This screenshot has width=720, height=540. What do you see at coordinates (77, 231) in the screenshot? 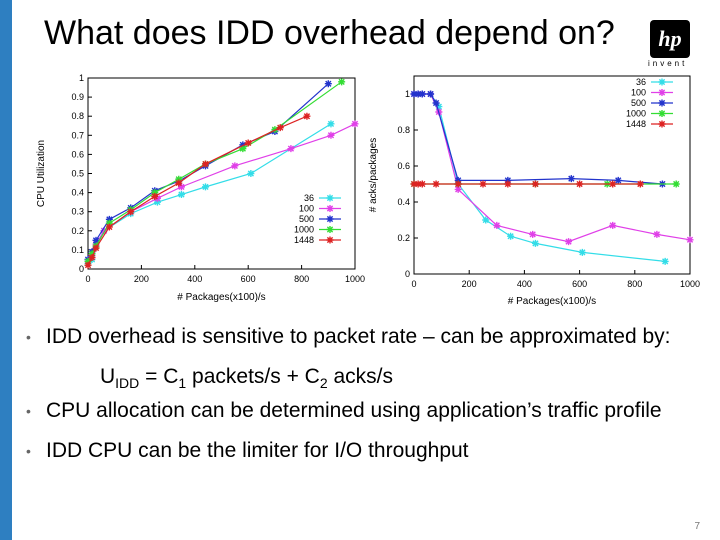
I see `y-tick-label: 0.2` at bounding box center [77, 231].